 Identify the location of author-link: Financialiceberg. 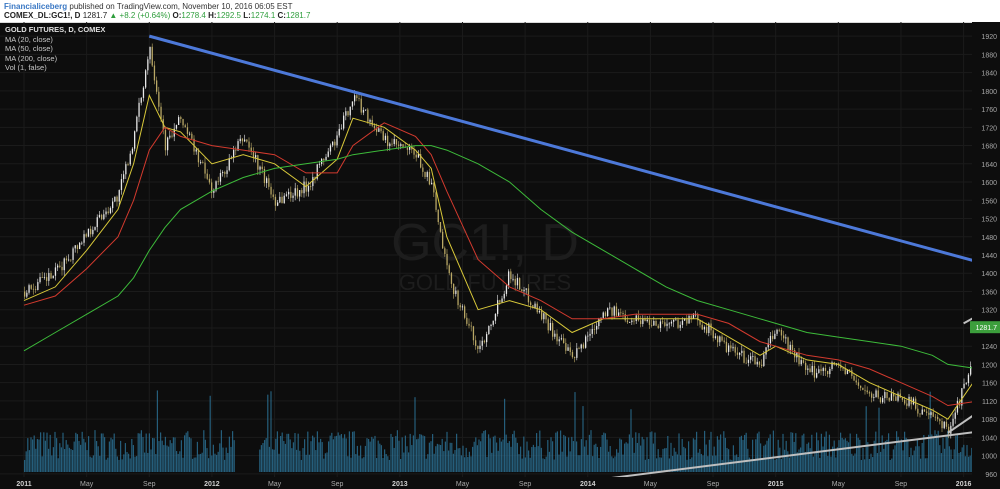
(36, 6).